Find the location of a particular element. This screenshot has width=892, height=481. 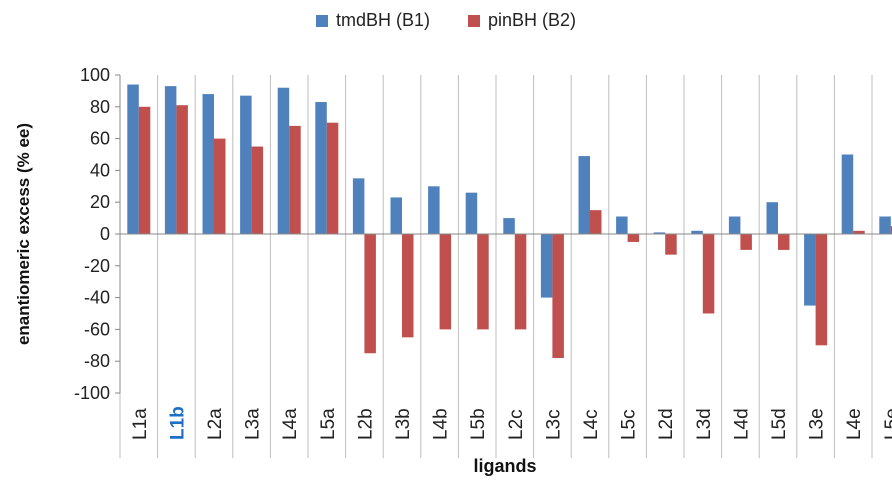

y-tick-label: 80 is located at coordinates (100, 107).